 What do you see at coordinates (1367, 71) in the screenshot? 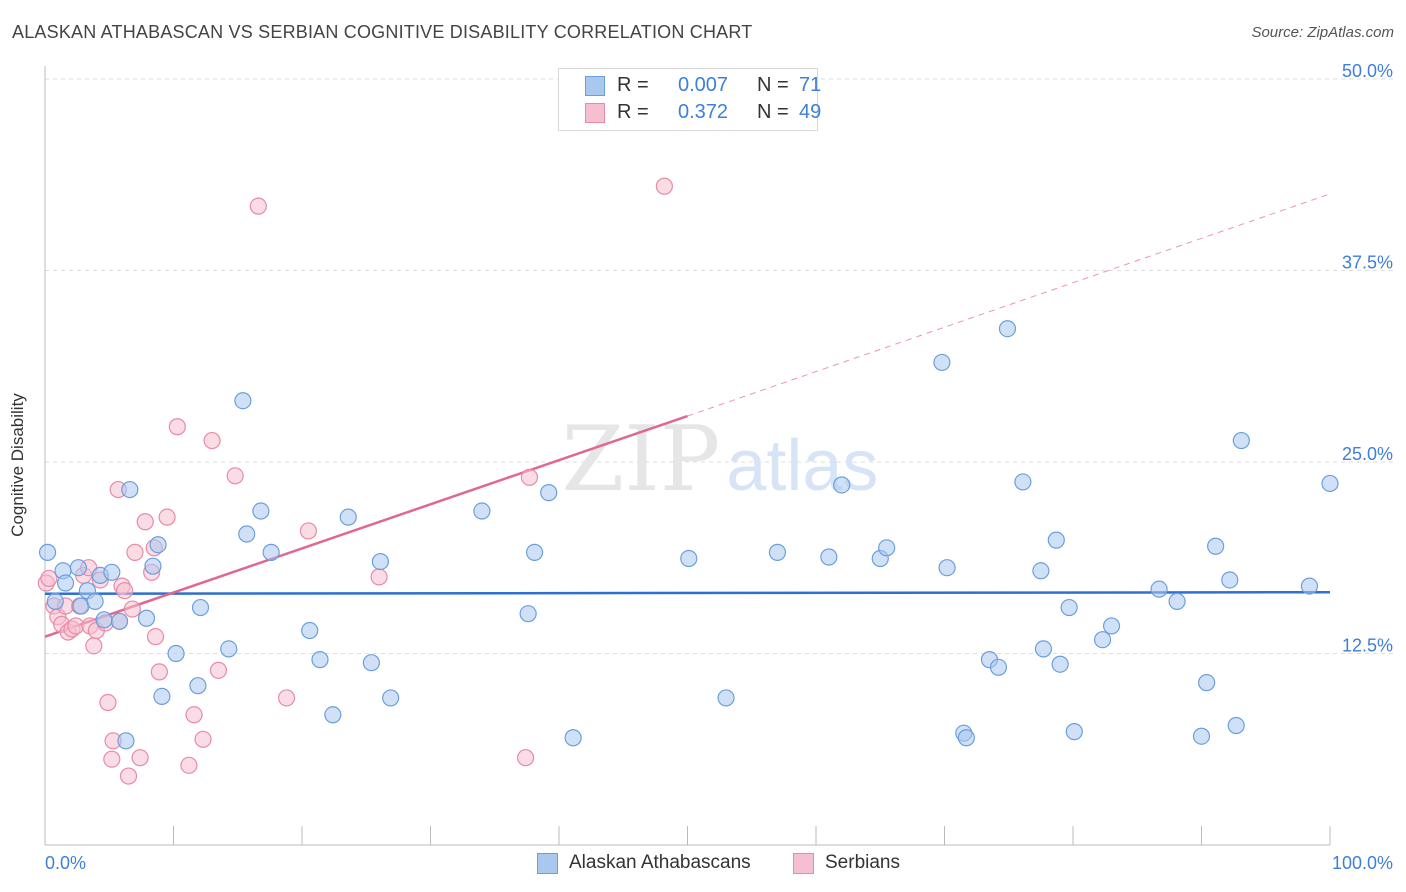
I see `y-tick-label: 50.0%` at bounding box center [1367, 71].